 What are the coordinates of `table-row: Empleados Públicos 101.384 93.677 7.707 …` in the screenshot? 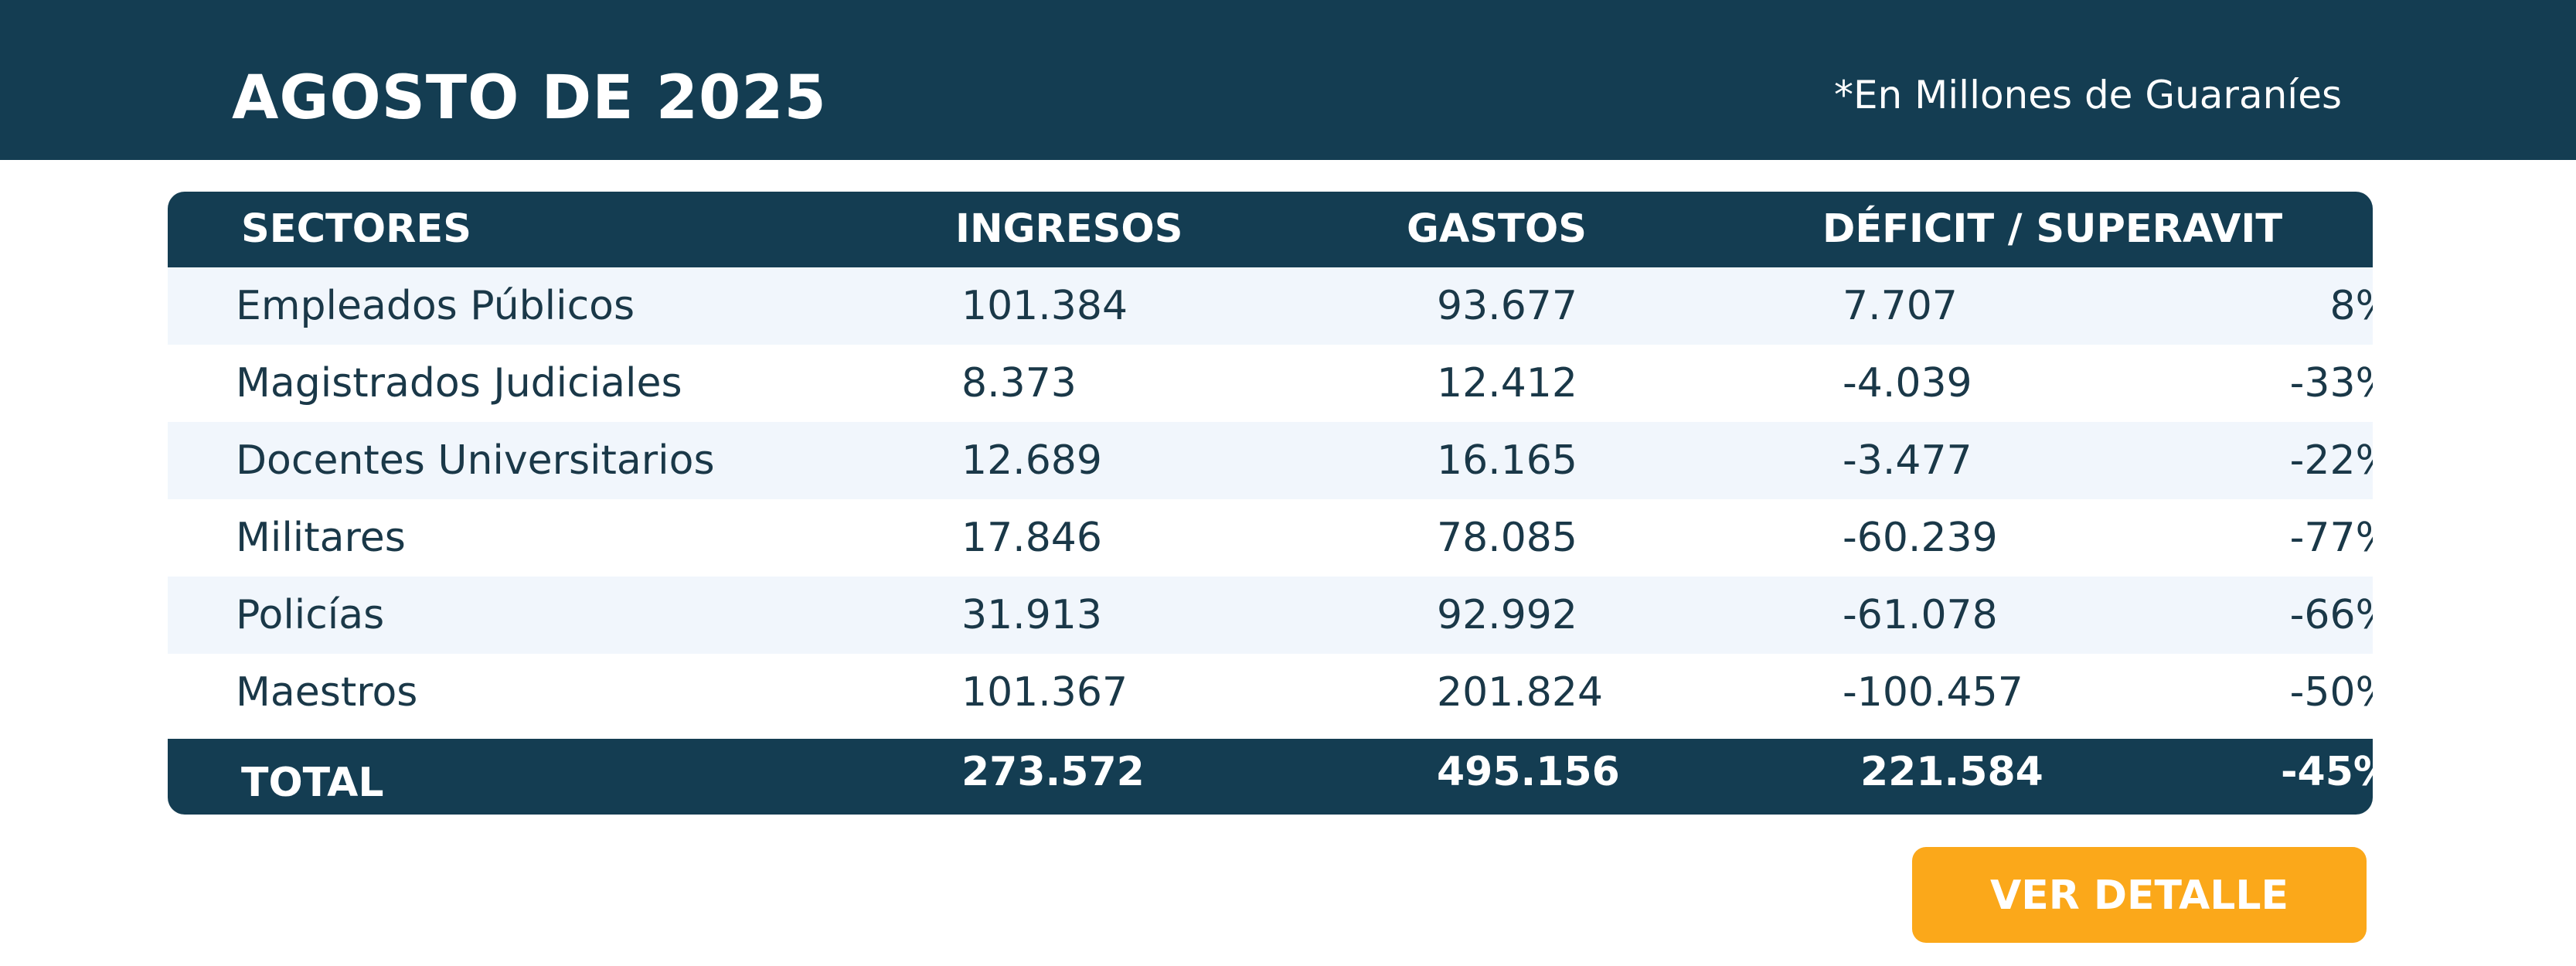 It's located at (1270, 306).